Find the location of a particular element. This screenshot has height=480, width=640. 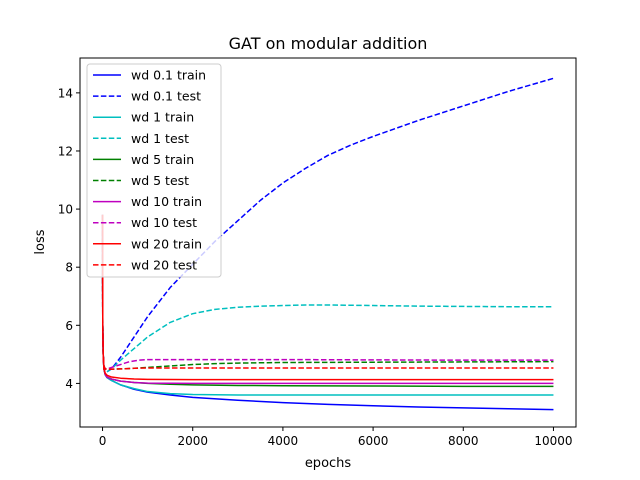

y-tick-label-4: 12 is located at coordinates (65, 151).